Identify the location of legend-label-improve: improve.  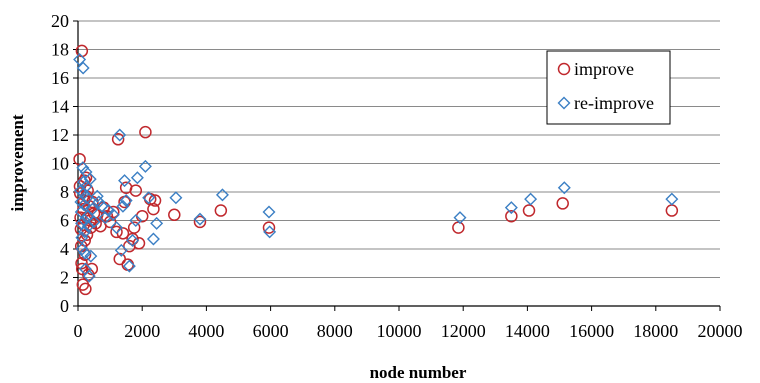
(604, 69).